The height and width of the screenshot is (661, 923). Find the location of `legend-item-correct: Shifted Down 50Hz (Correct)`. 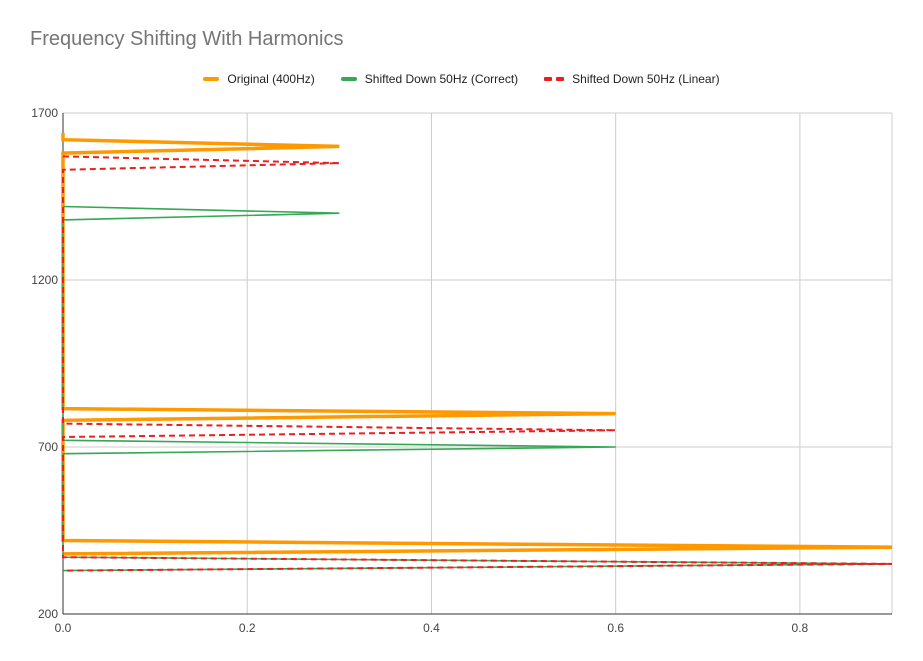

legend-item-correct: Shifted Down 50Hz (Correct) is located at coordinates (429, 79).